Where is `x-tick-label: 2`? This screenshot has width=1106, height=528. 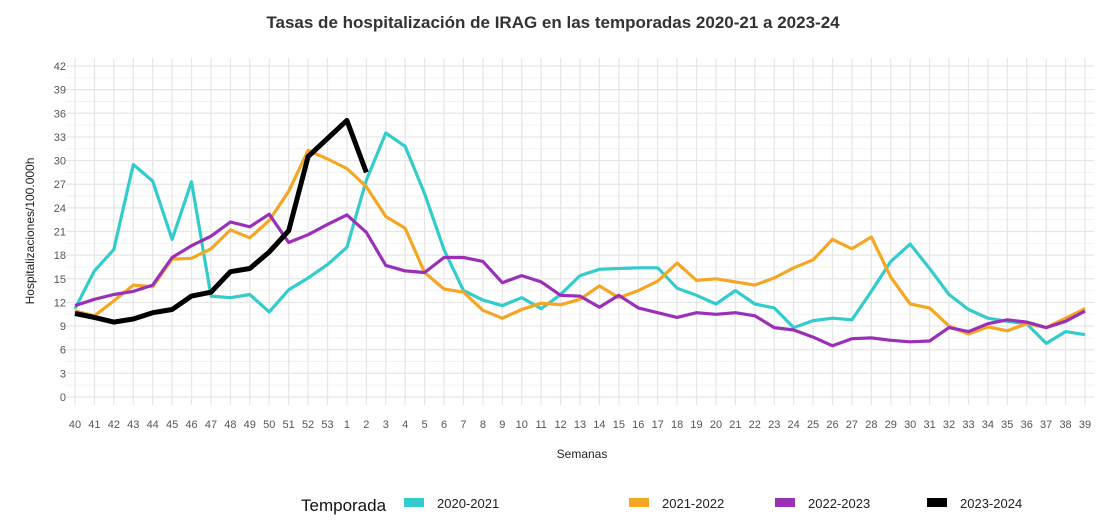
x-tick-label: 2 is located at coordinates (366, 425).